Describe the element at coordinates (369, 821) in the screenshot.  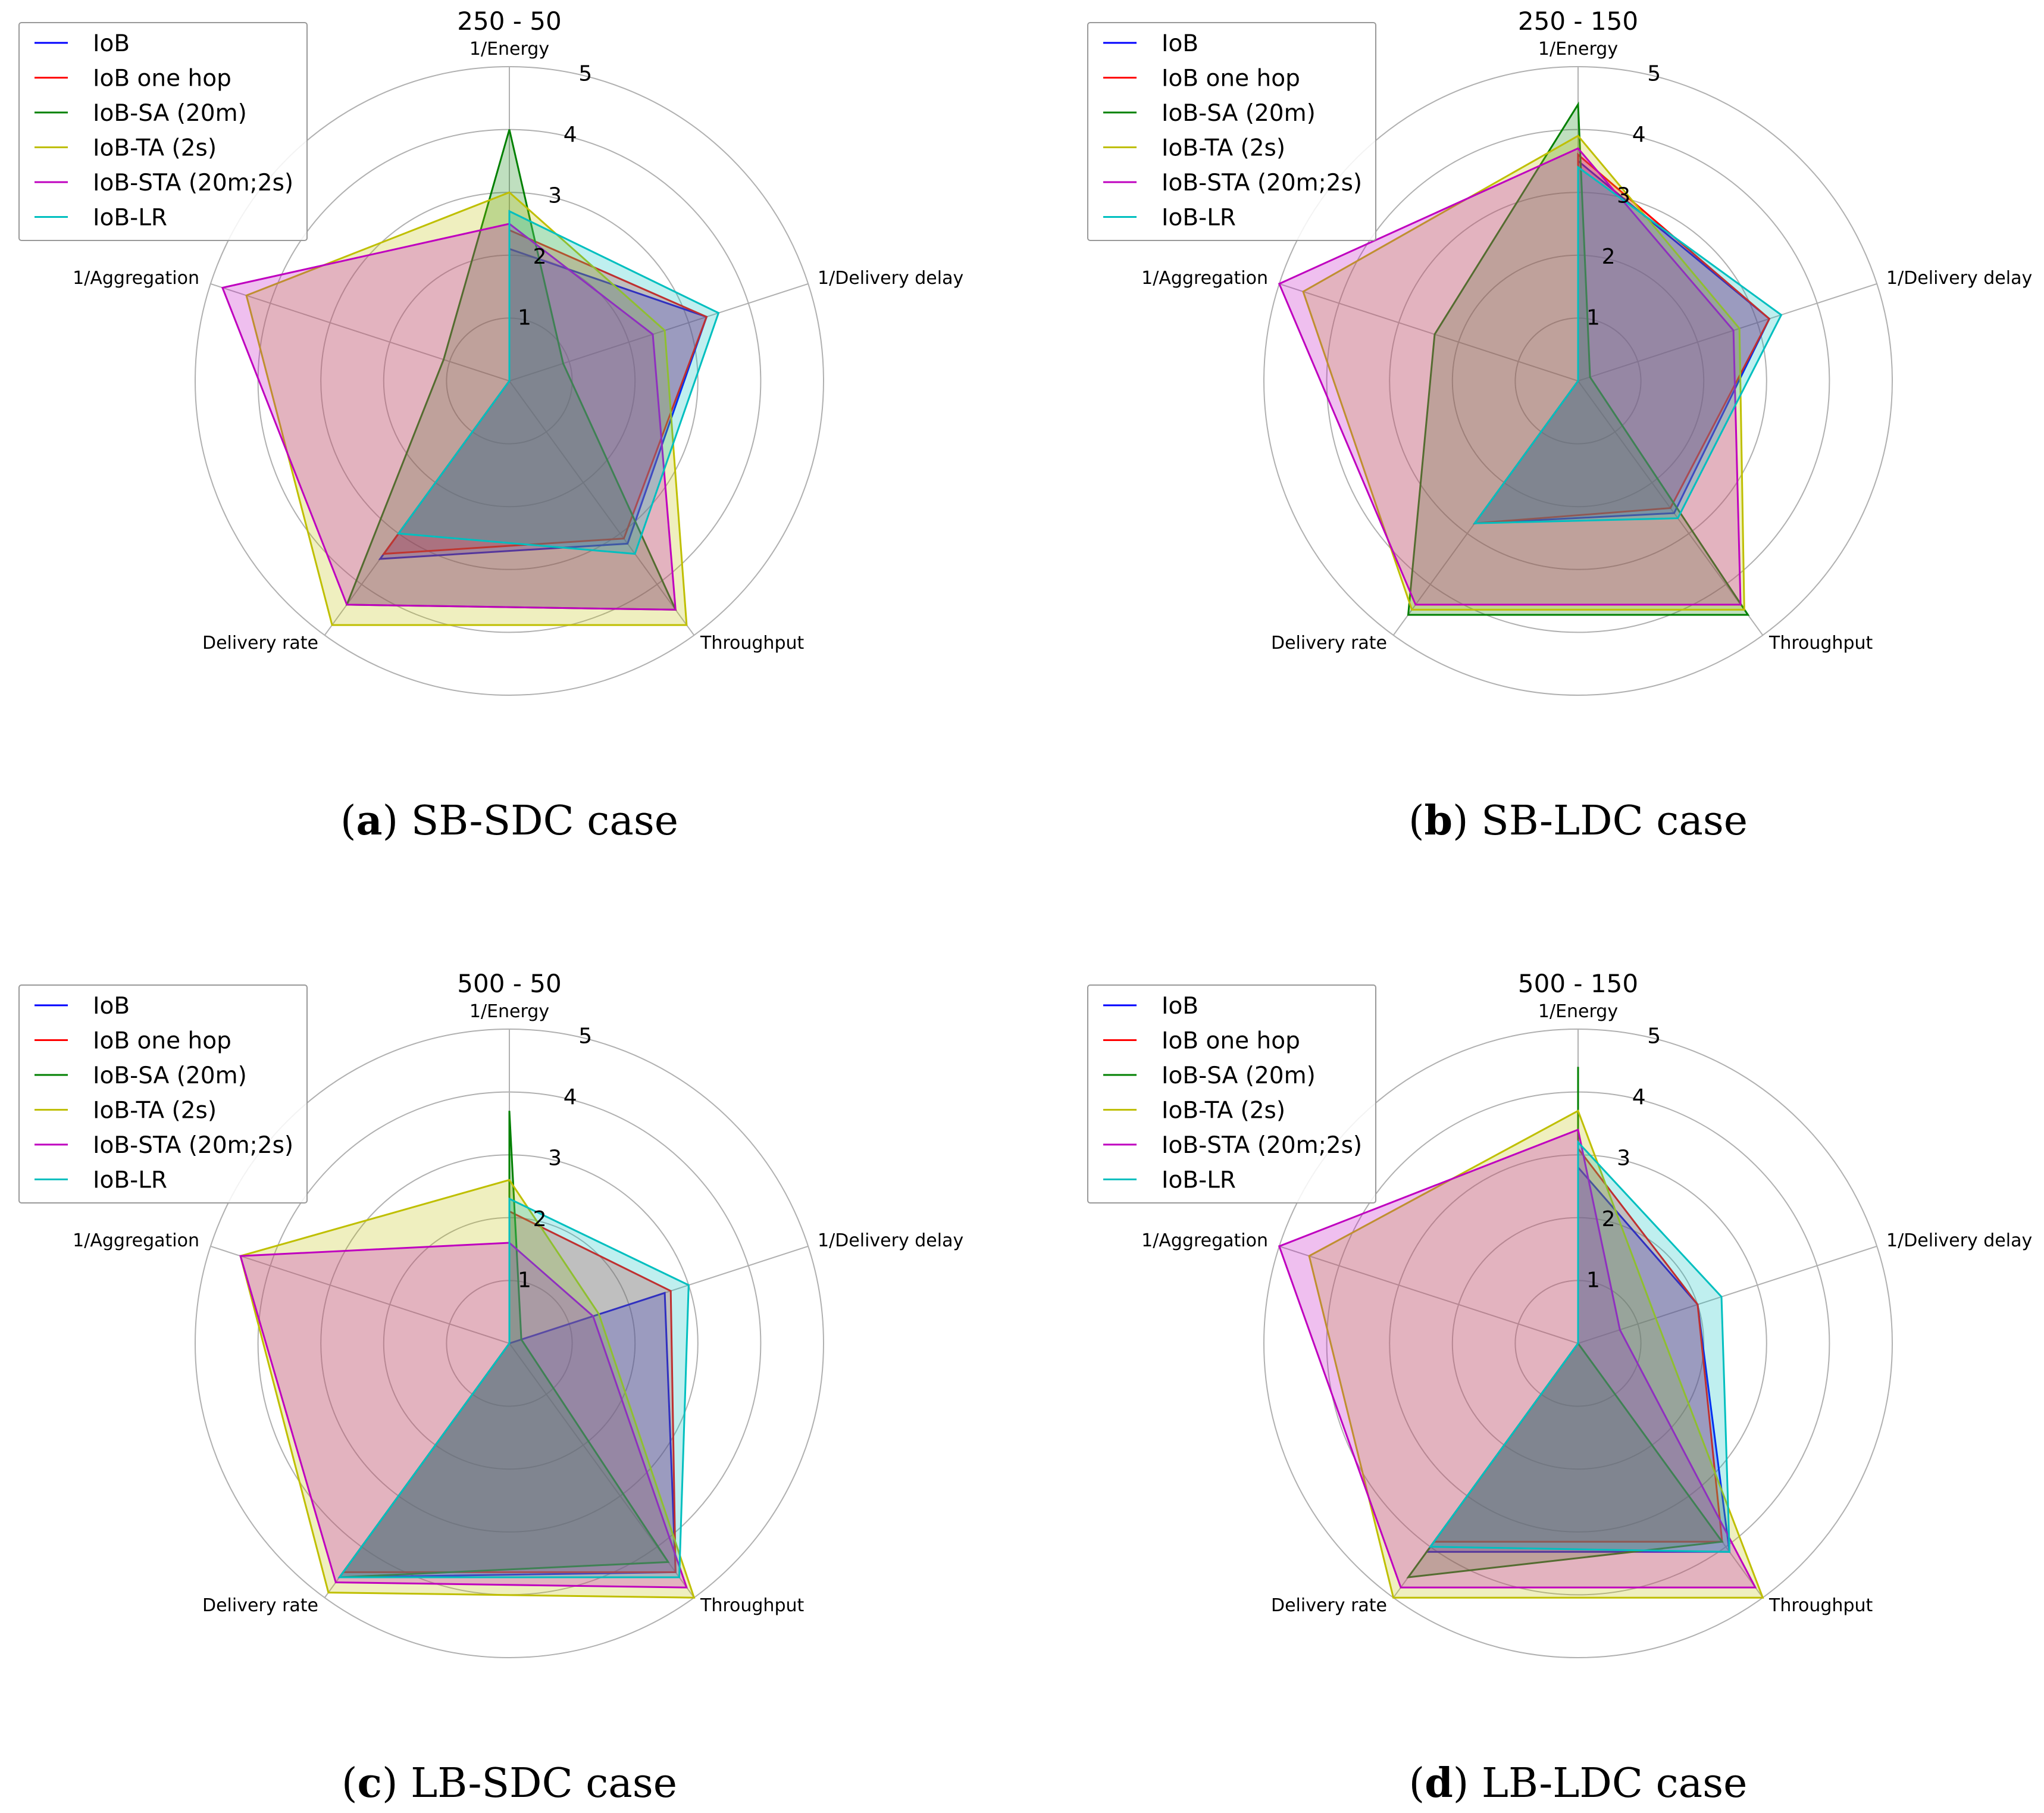
I see `caption-key: a` at that location.